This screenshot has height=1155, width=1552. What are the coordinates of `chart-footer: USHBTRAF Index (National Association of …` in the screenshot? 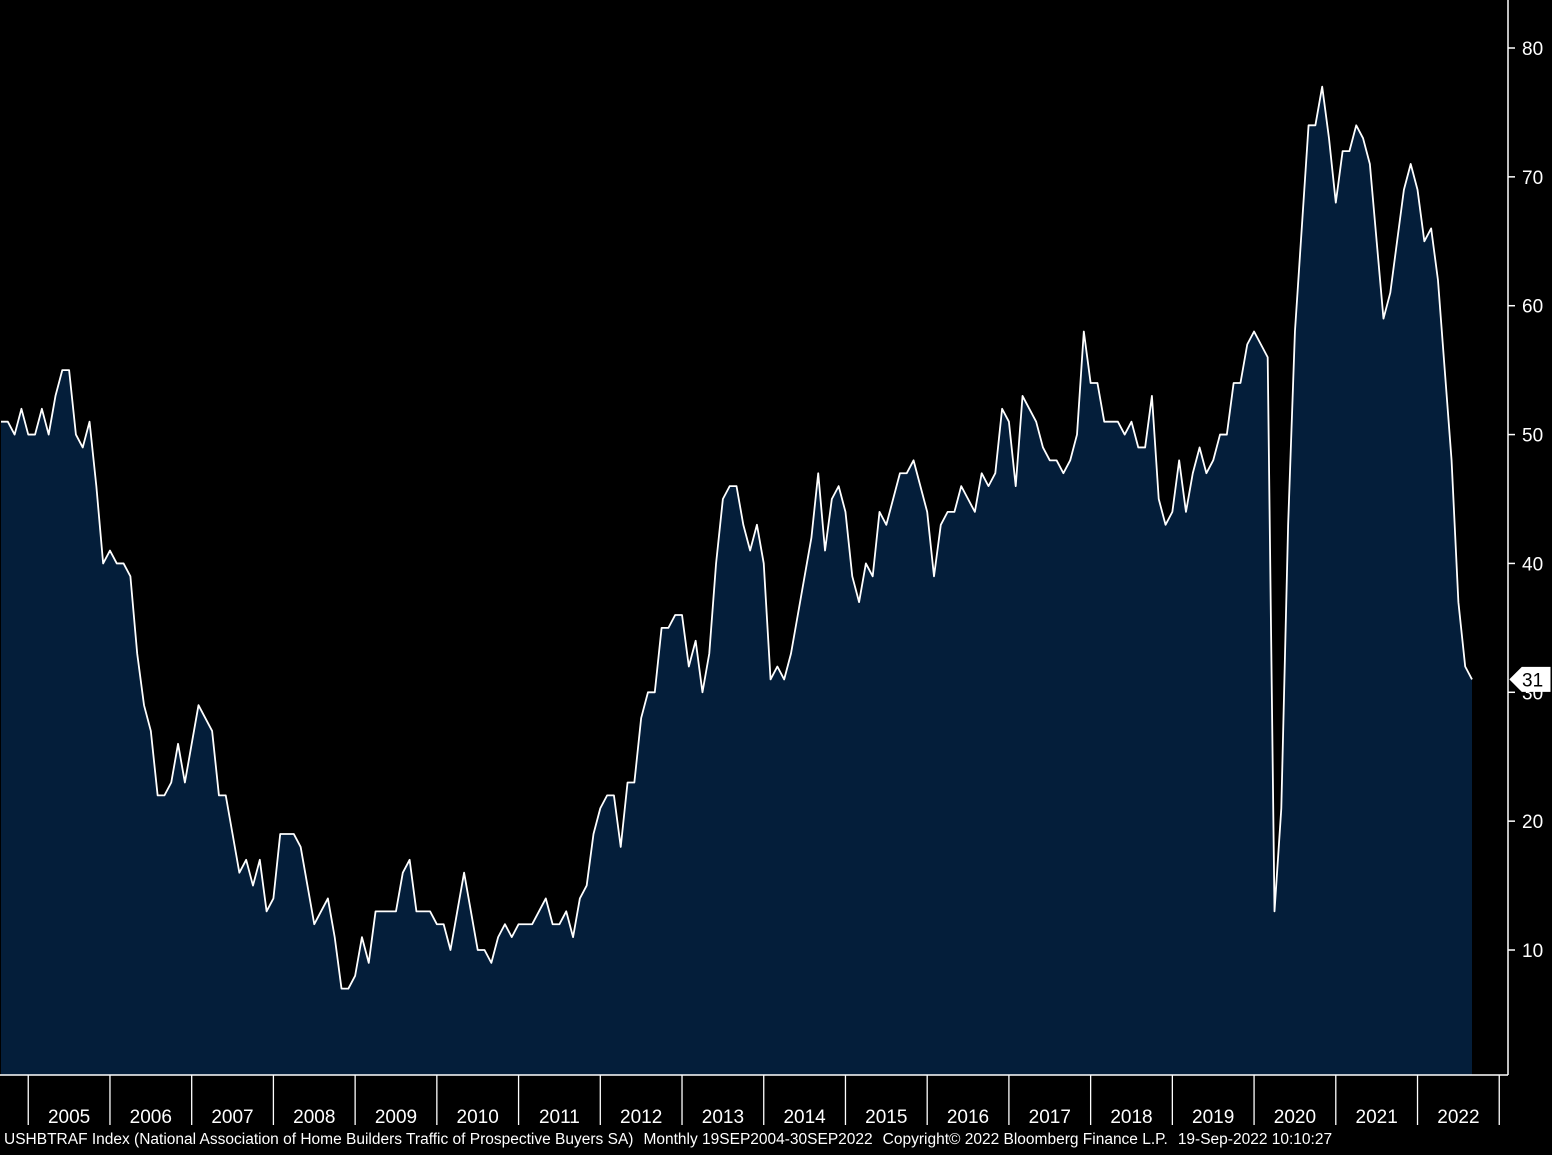 It's located at (777, 1142).